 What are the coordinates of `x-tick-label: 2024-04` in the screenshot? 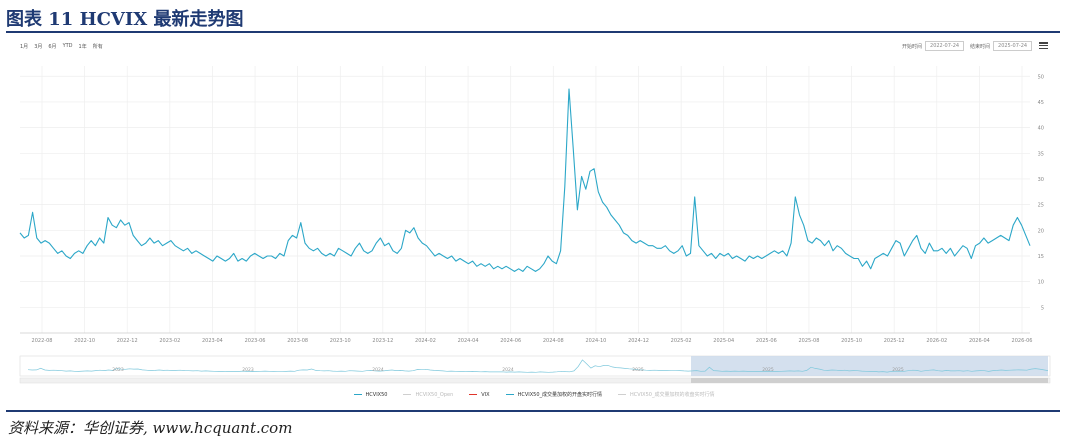 It's located at (468, 341).